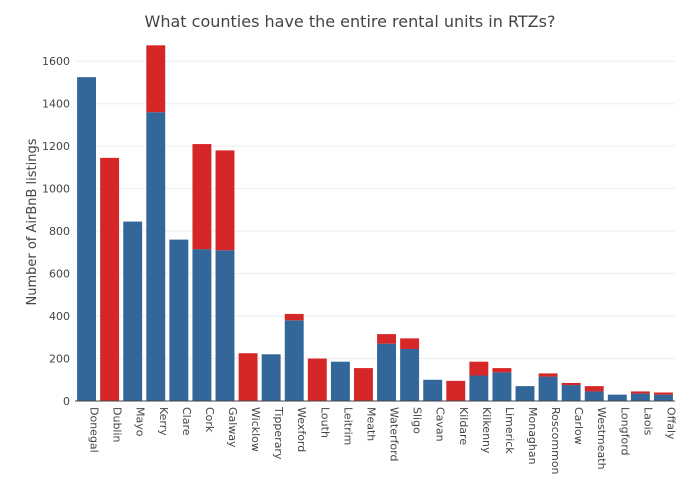  What do you see at coordinates (347, 426) in the screenshot?
I see `x-tick-label: Leitrim` at bounding box center [347, 426].